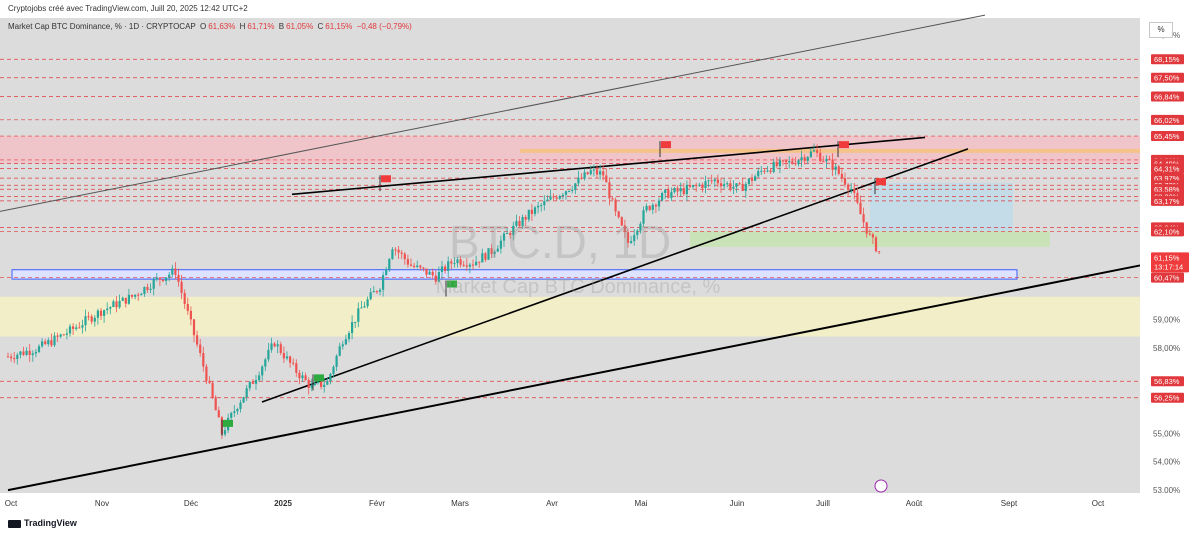  I want to click on level-badge-label: 65,45%, so click(1167, 136).